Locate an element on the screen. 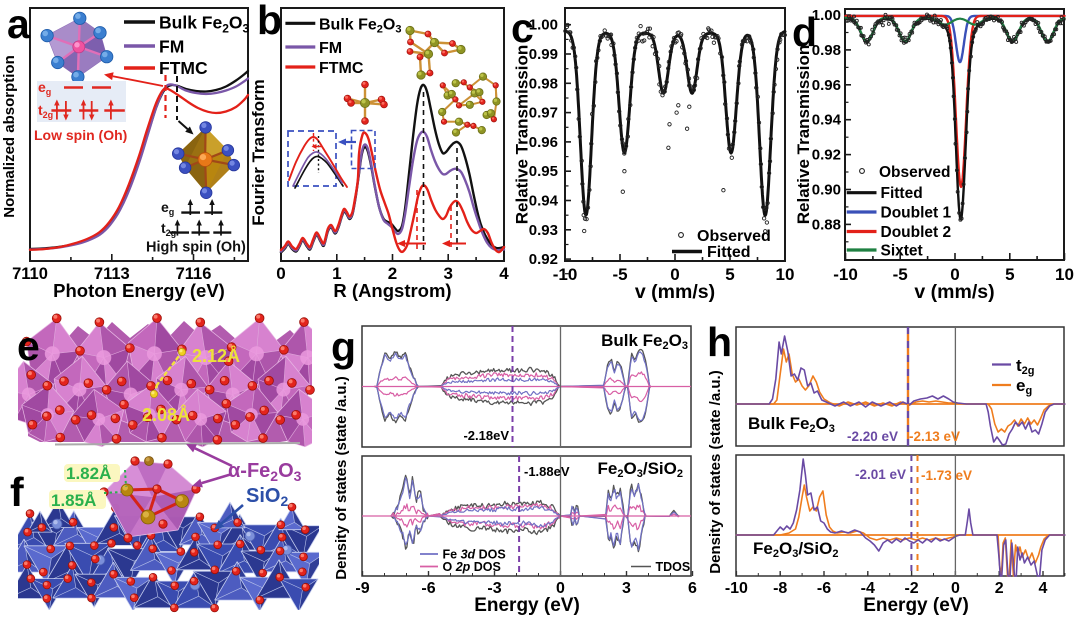 Image resolution: width=1080 pixels, height=624 pixels. svg-text: 2.08Å is located at coordinates (166, 415).